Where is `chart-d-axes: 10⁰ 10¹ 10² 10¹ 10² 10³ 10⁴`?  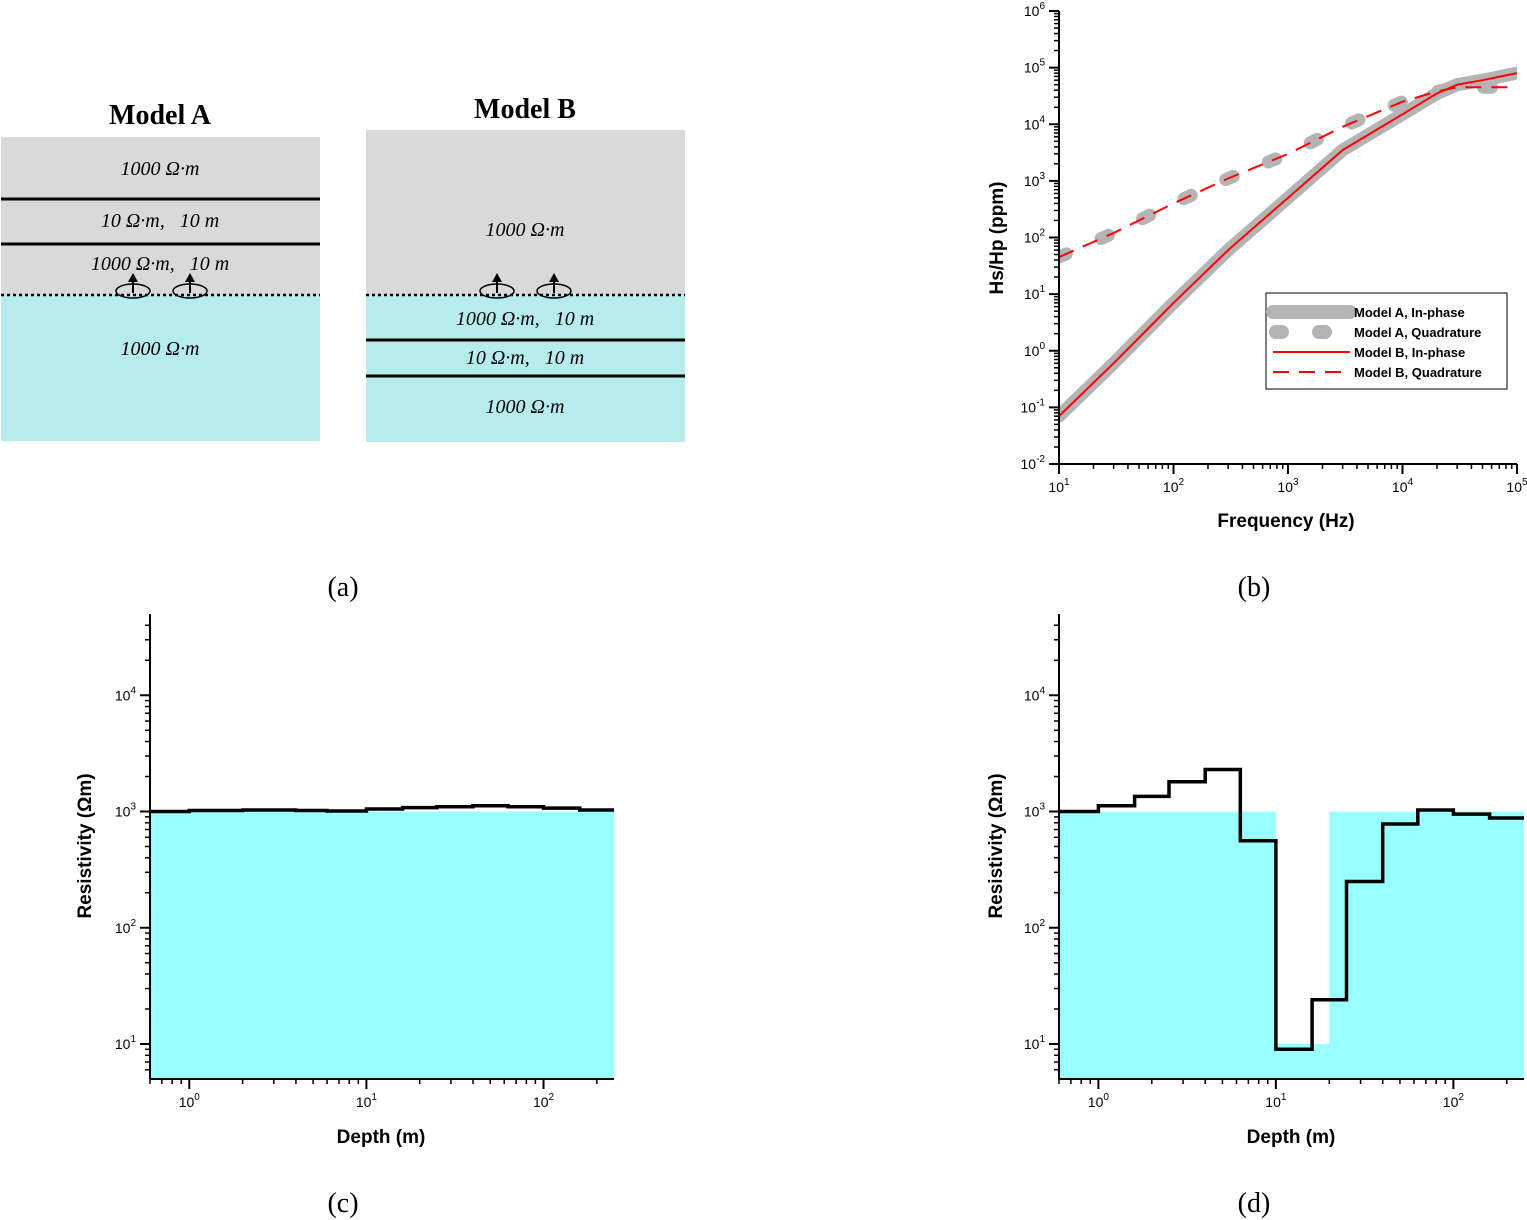 chart-d-axes: 10⁰ 10¹ 10² 10¹ 10² 10³ 10⁴ is located at coordinates (1274, 862).